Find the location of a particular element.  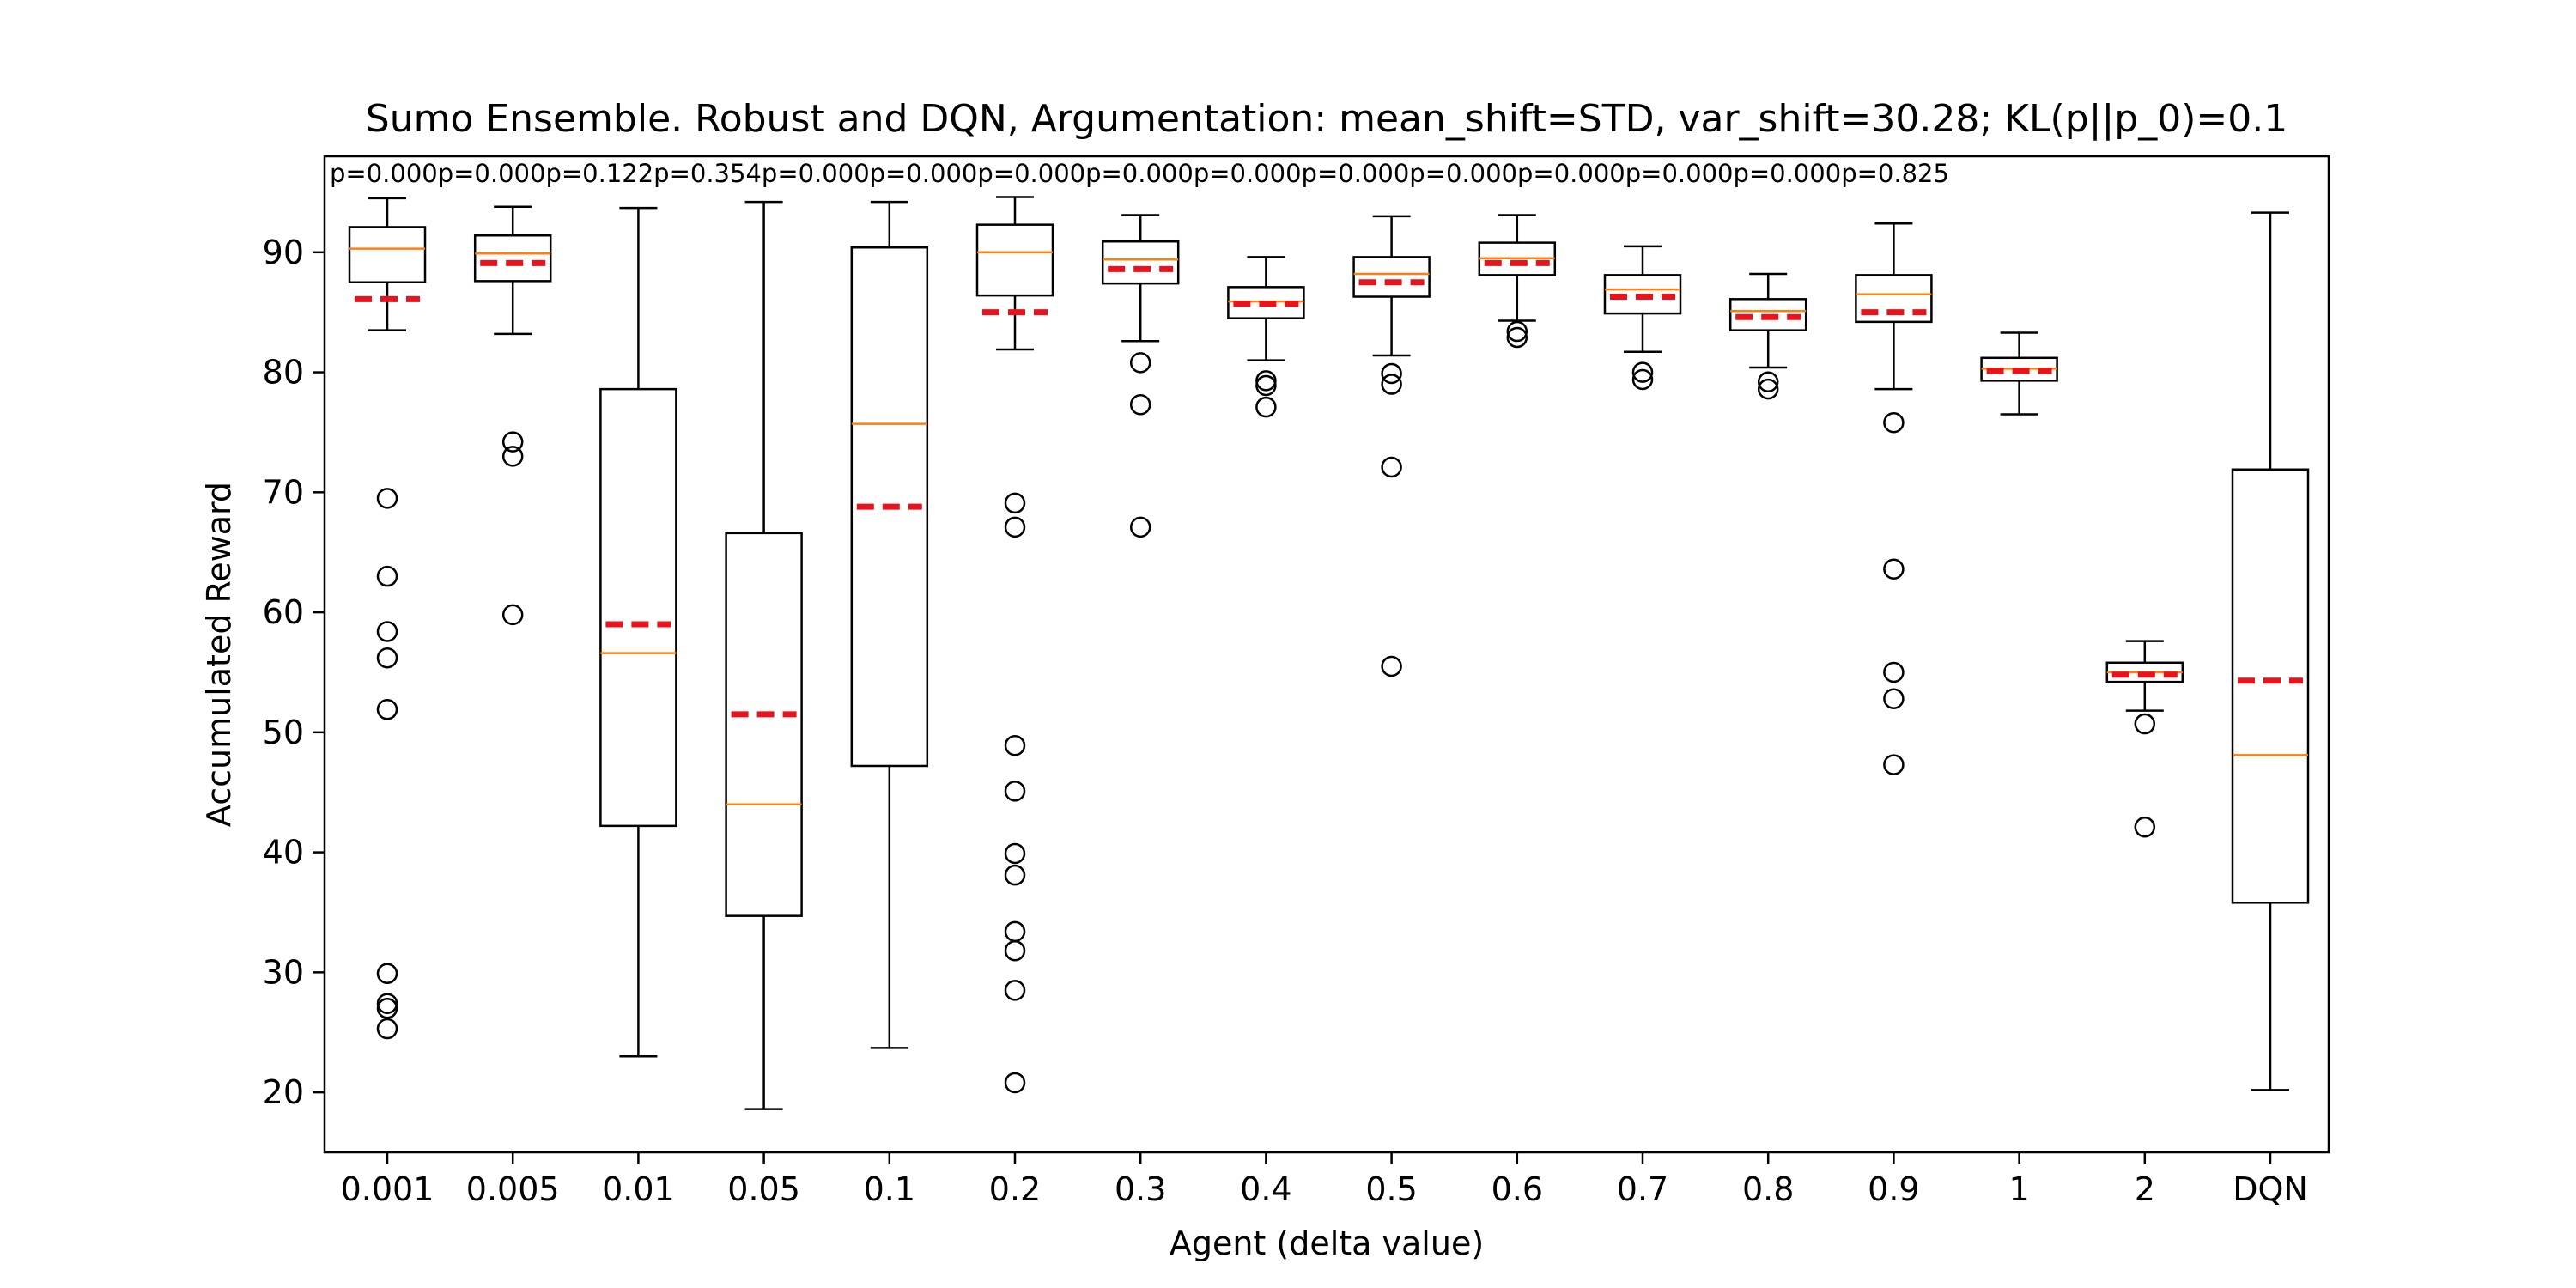

y-tick-label: 80 is located at coordinates (283, 373).